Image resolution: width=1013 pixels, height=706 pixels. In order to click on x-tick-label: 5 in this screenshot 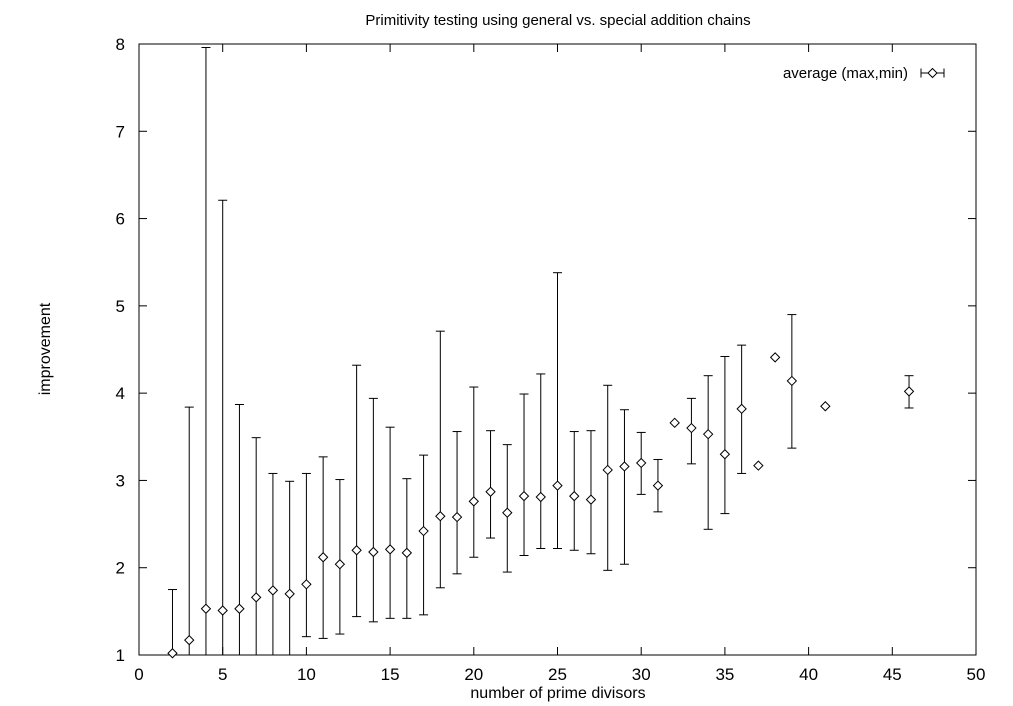, I will do `click(222, 674)`.